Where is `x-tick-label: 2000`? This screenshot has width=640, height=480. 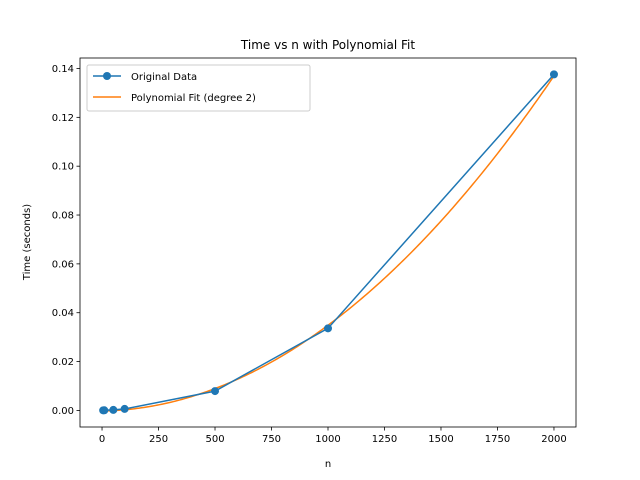
x-tick-label: 2000 is located at coordinates (553, 439).